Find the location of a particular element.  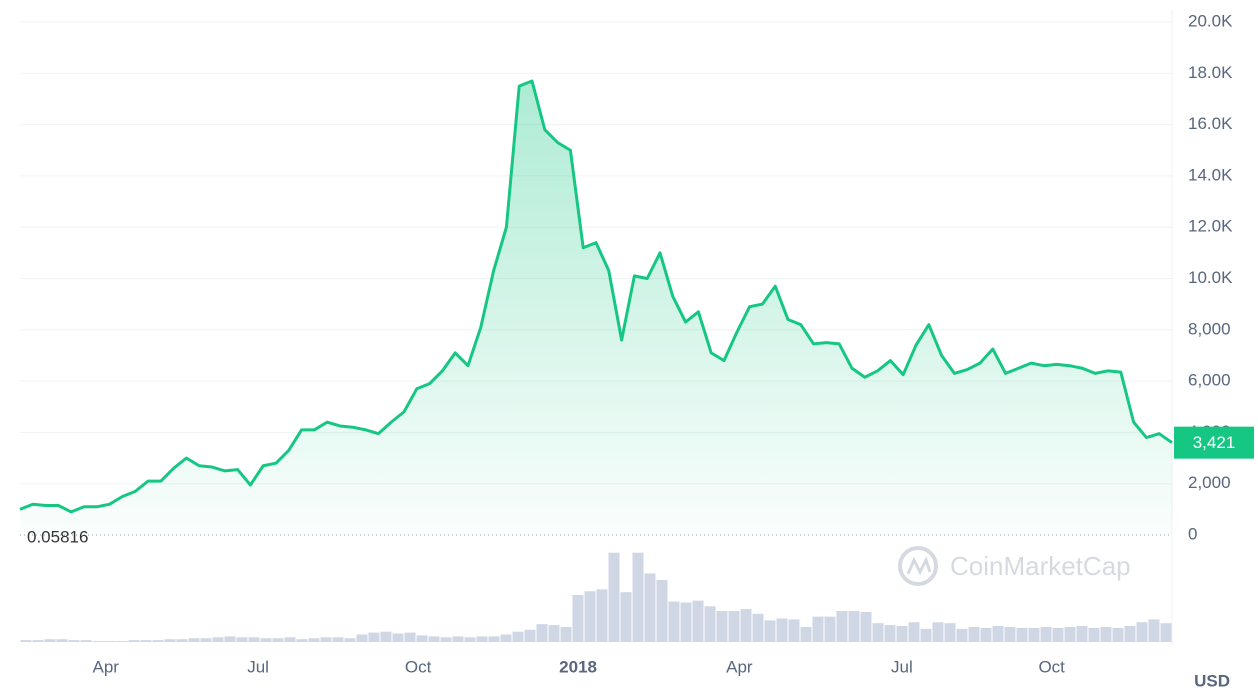

currency: USD is located at coordinates (1212, 680).